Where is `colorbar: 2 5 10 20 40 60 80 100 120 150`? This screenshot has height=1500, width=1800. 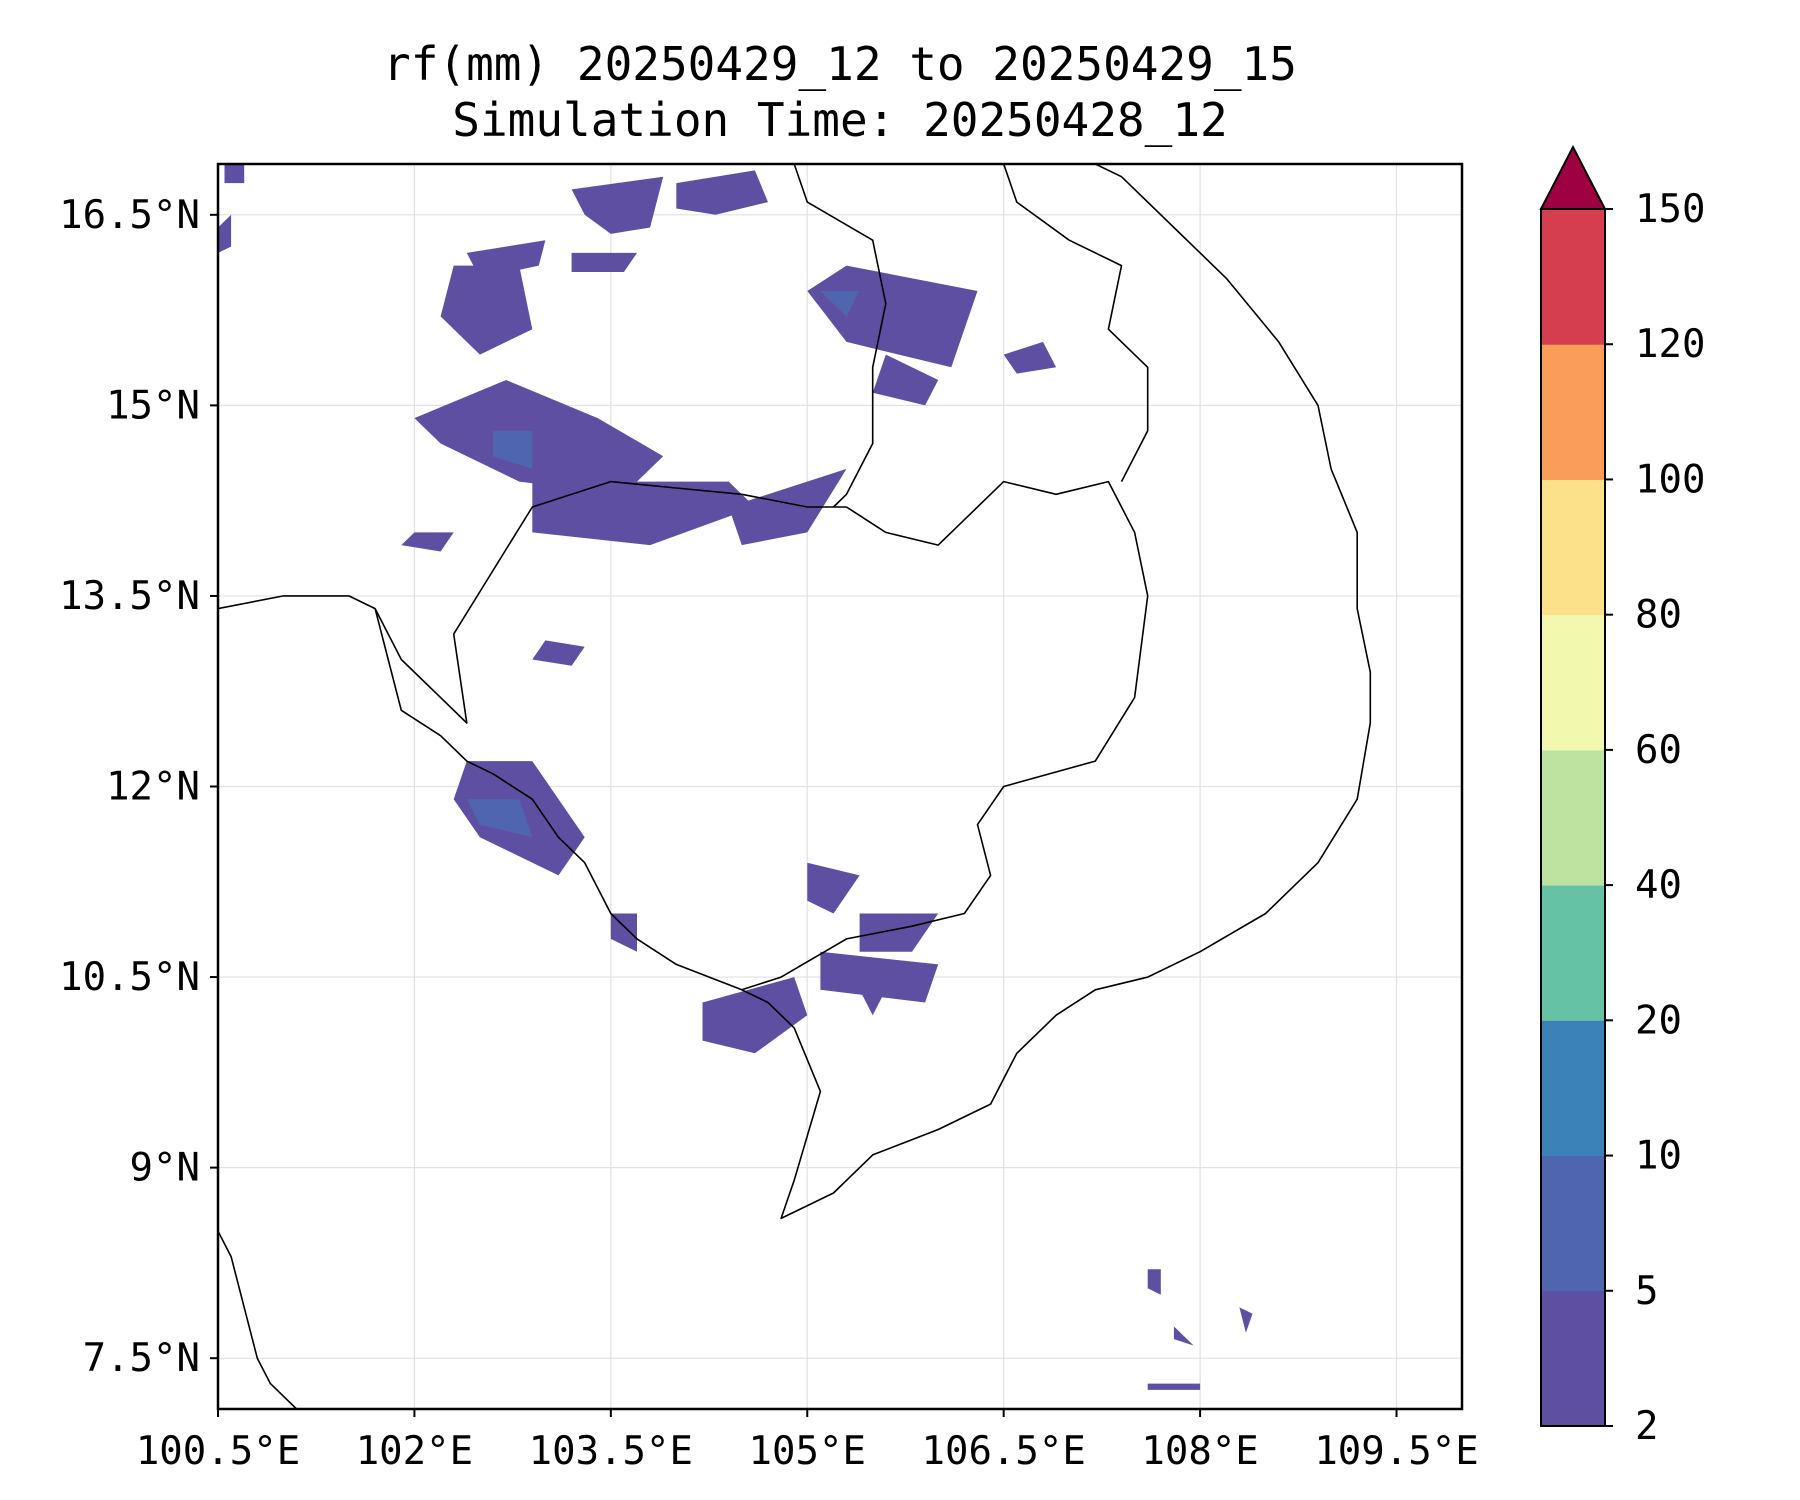
colorbar: 2 5 10 20 40 60 80 100 120 150 is located at coordinates (1622, 796).